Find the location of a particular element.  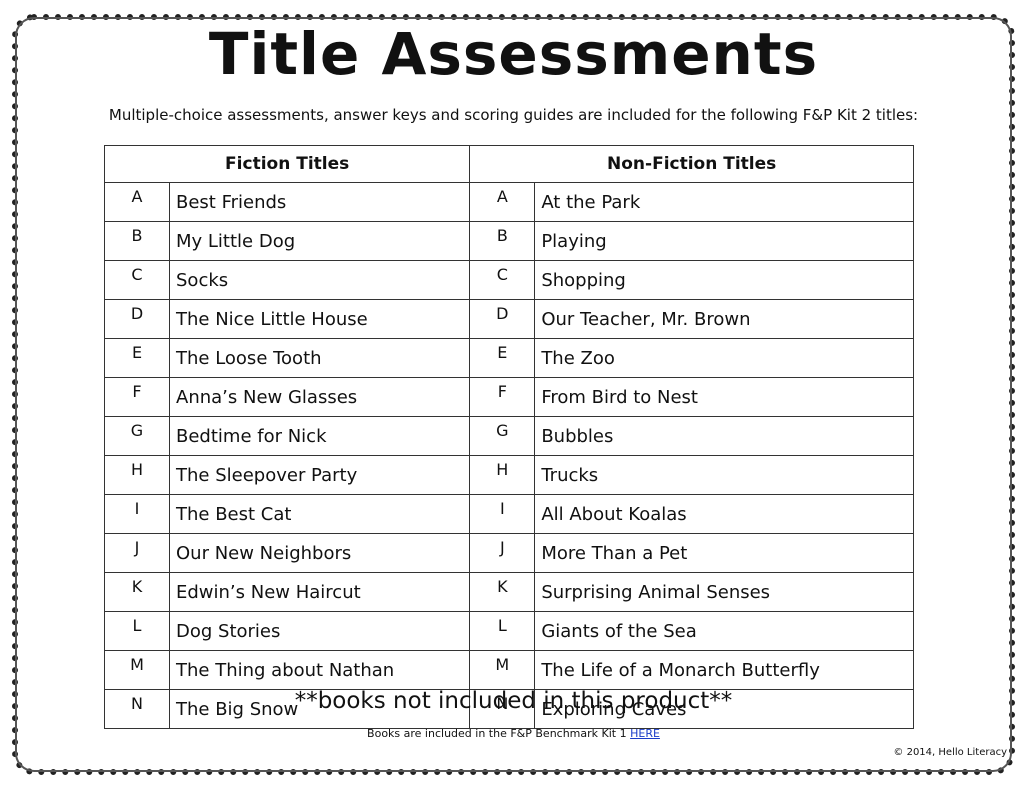

table-row: G Bedtime for Nick G Bubbles is located at coordinates (509, 436).